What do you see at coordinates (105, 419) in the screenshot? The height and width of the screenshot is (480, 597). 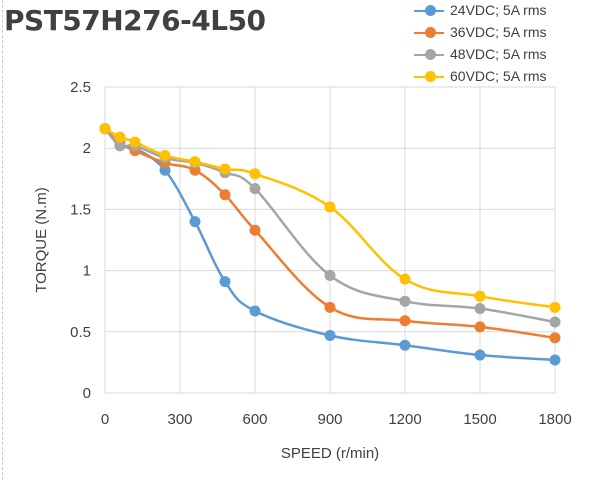 I see `x-tick-label: 0` at bounding box center [105, 419].